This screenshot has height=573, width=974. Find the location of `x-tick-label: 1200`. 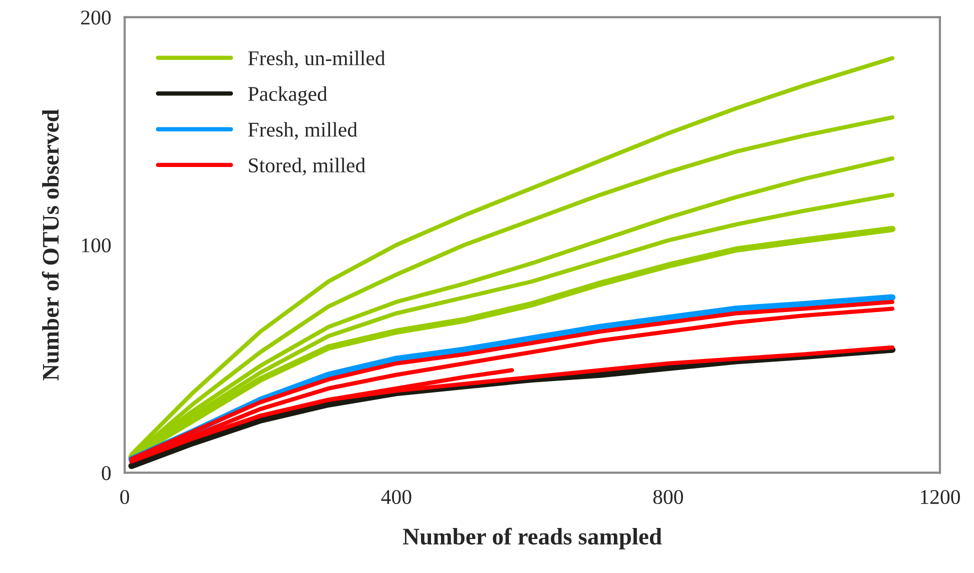

x-tick-label: 1200 is located at coordinates (940, 497).